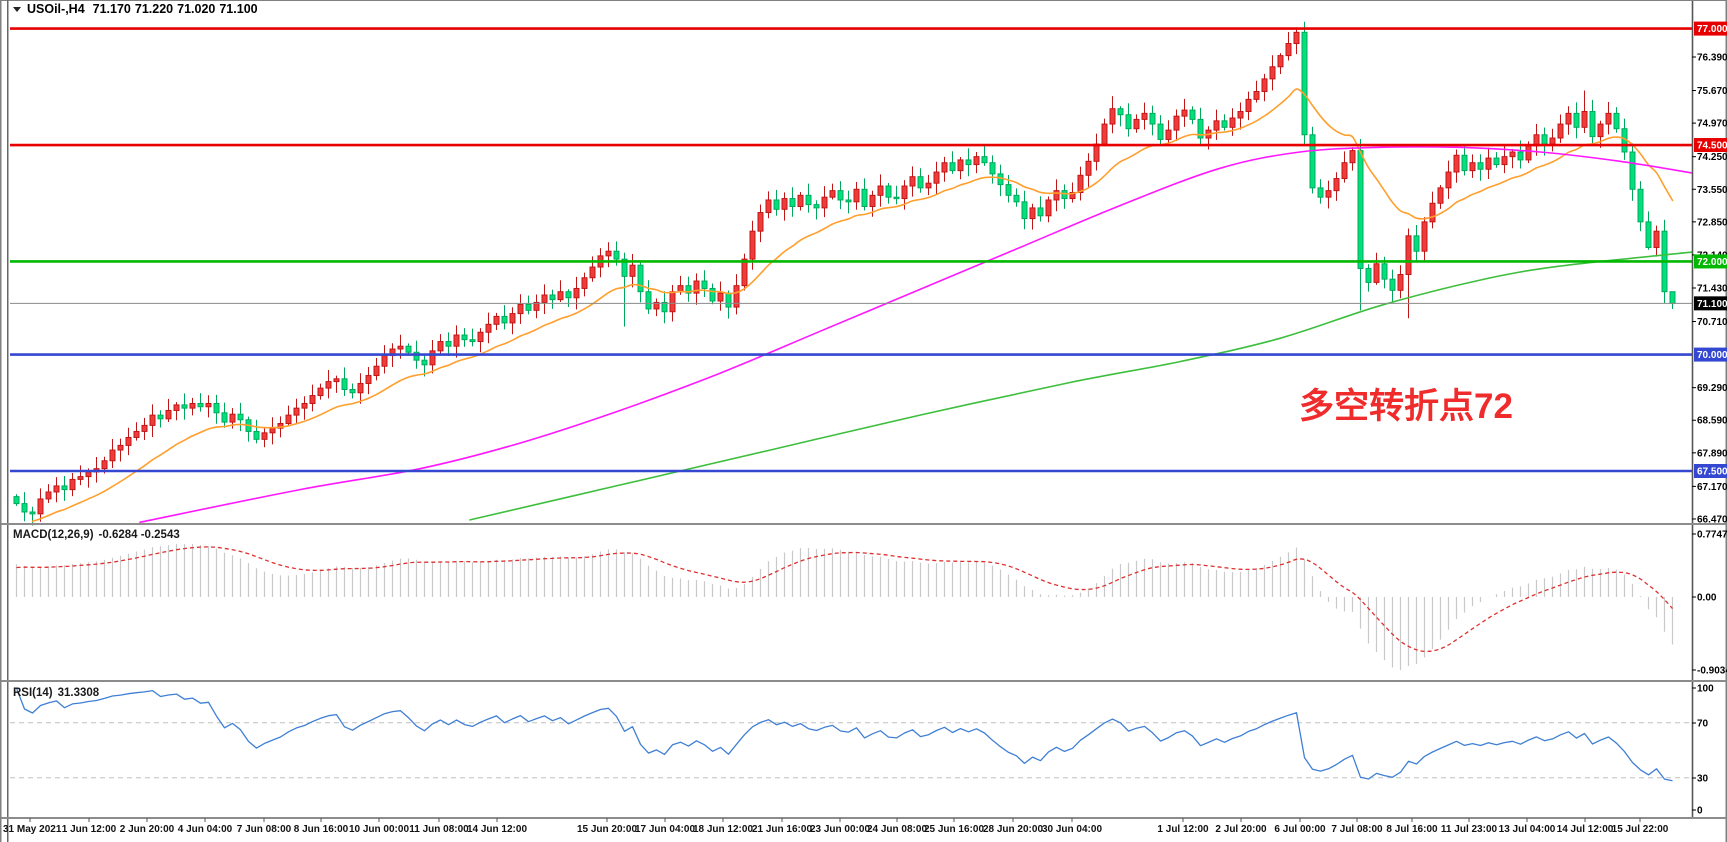  What do you see at coordinates (1241, 829) in the screenshot?
I see `time-tick-label: 2 Jul 20:00` at bounding box center [1241, 829].